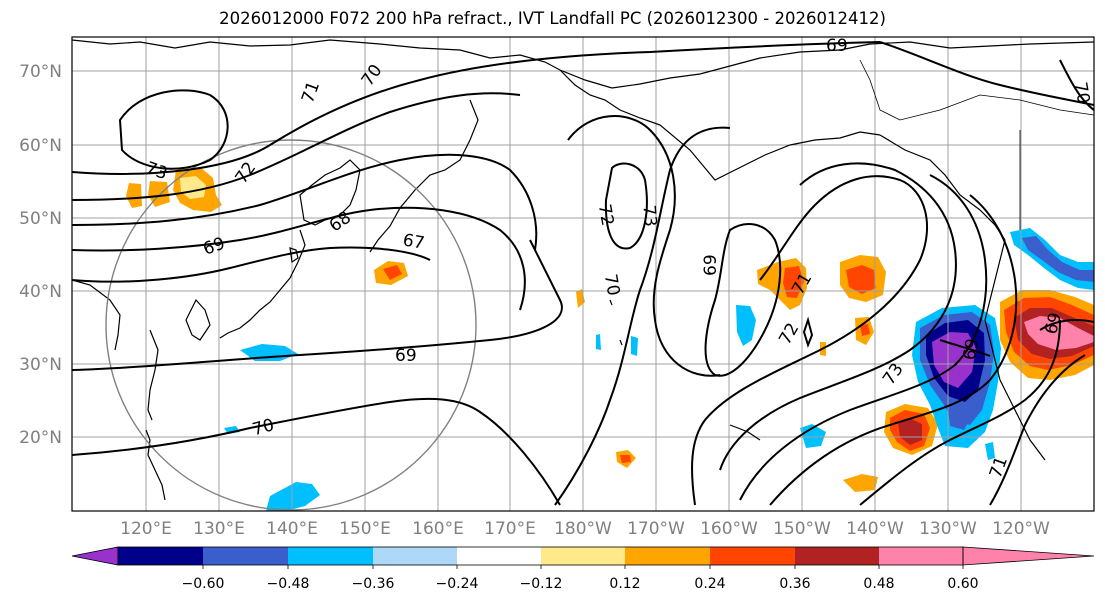  What do you see at coordinates (292, 529) in the screenshot?
I see `lon-label: 140°E` at bounding box center [292, 529].